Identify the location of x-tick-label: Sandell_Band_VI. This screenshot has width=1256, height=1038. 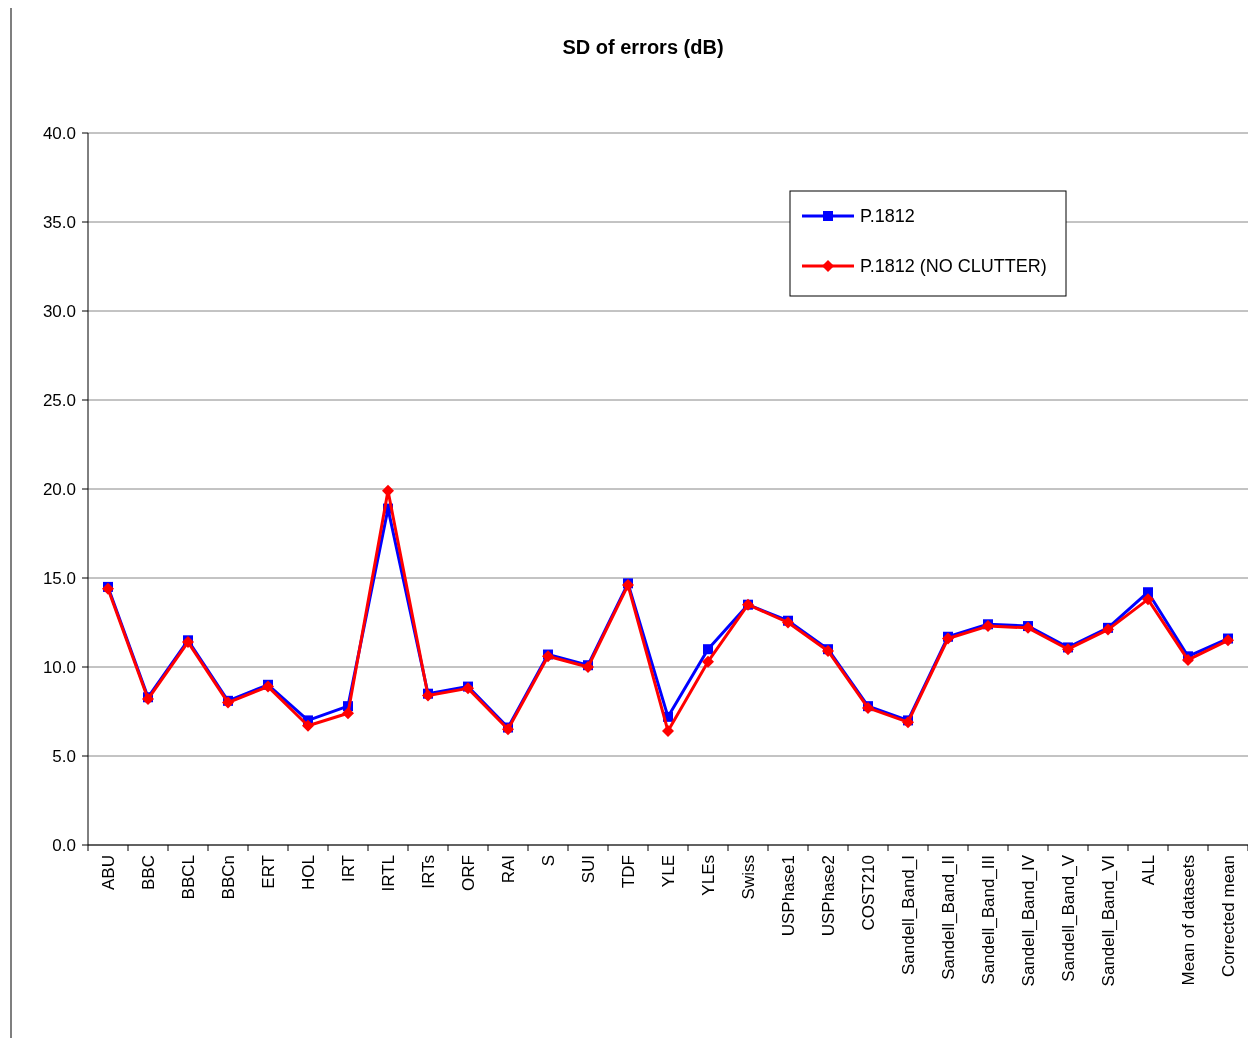
(1108, 921).